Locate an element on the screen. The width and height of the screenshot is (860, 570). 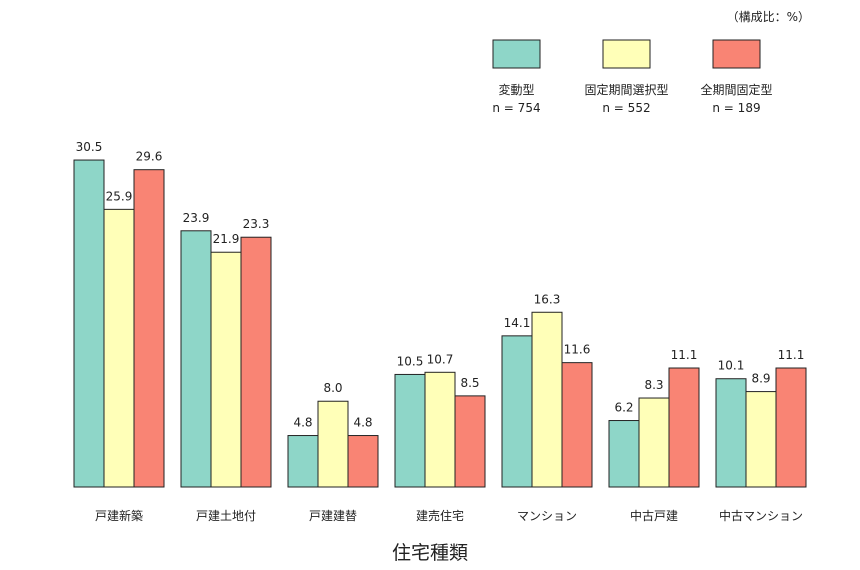
value-label-2-4: 10.7 is located at coordinates (440, 359).